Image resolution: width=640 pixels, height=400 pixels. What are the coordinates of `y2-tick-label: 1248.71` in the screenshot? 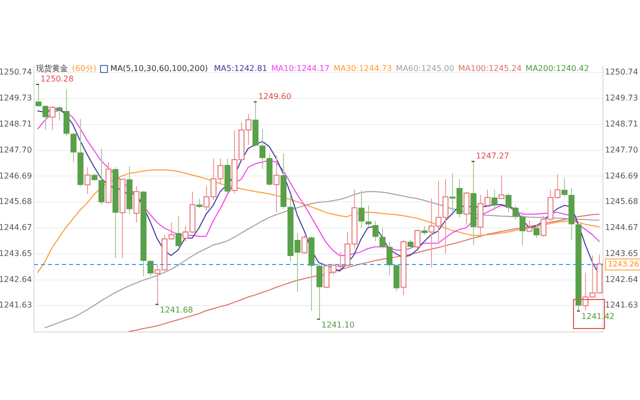 It's located at (621, 124).